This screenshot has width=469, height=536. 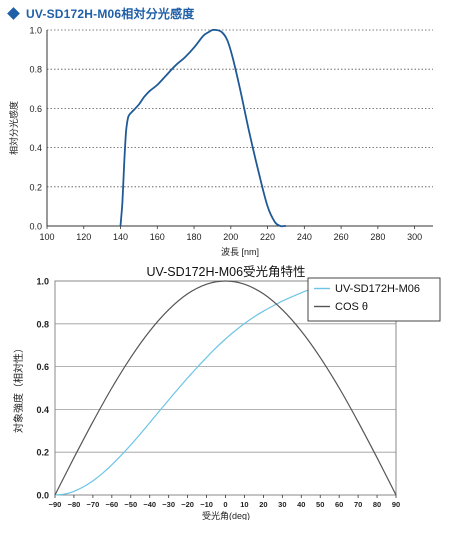 I want to click on x-tick-label: −80, so click(x=74, y=504).